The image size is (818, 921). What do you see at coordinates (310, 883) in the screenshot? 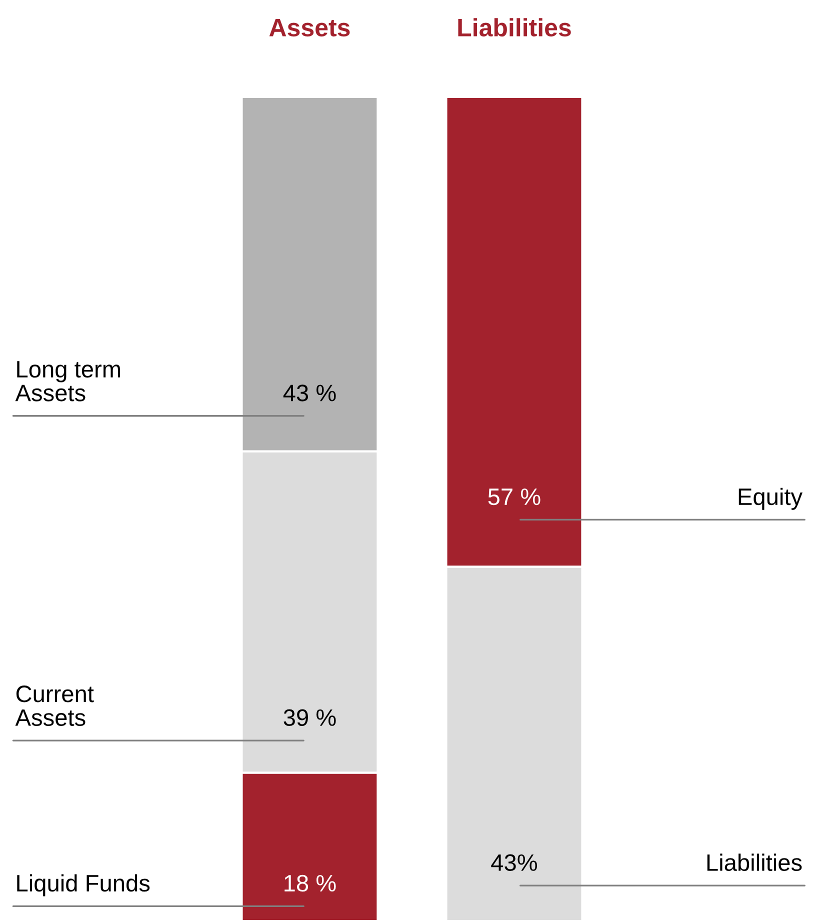
I see `data-label: 18 %` at bounding box center [310, 883].